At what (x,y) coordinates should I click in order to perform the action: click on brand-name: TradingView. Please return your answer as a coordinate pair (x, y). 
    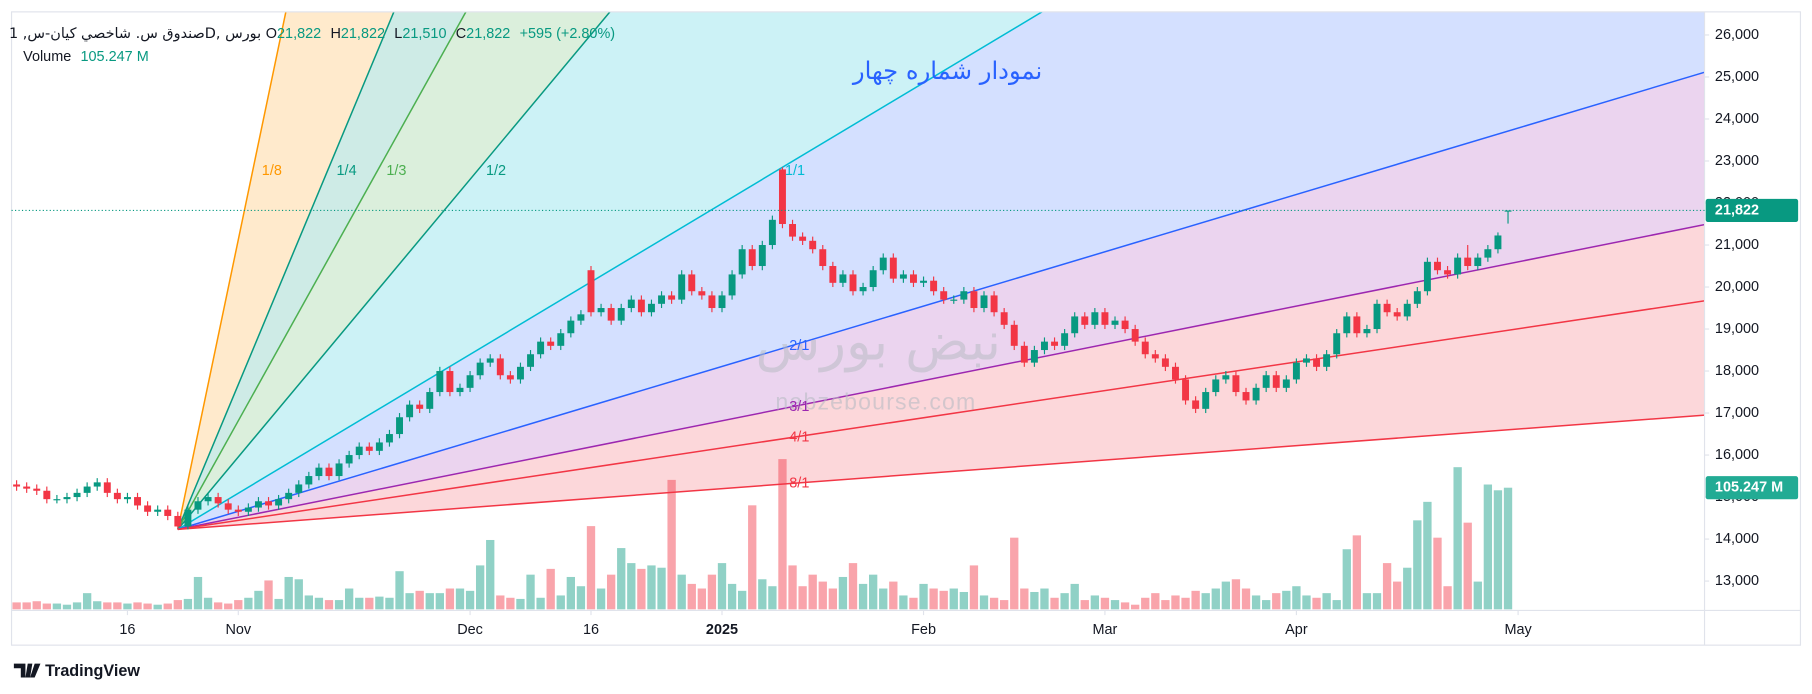
    Looking at the image, I should click on (92, 671).